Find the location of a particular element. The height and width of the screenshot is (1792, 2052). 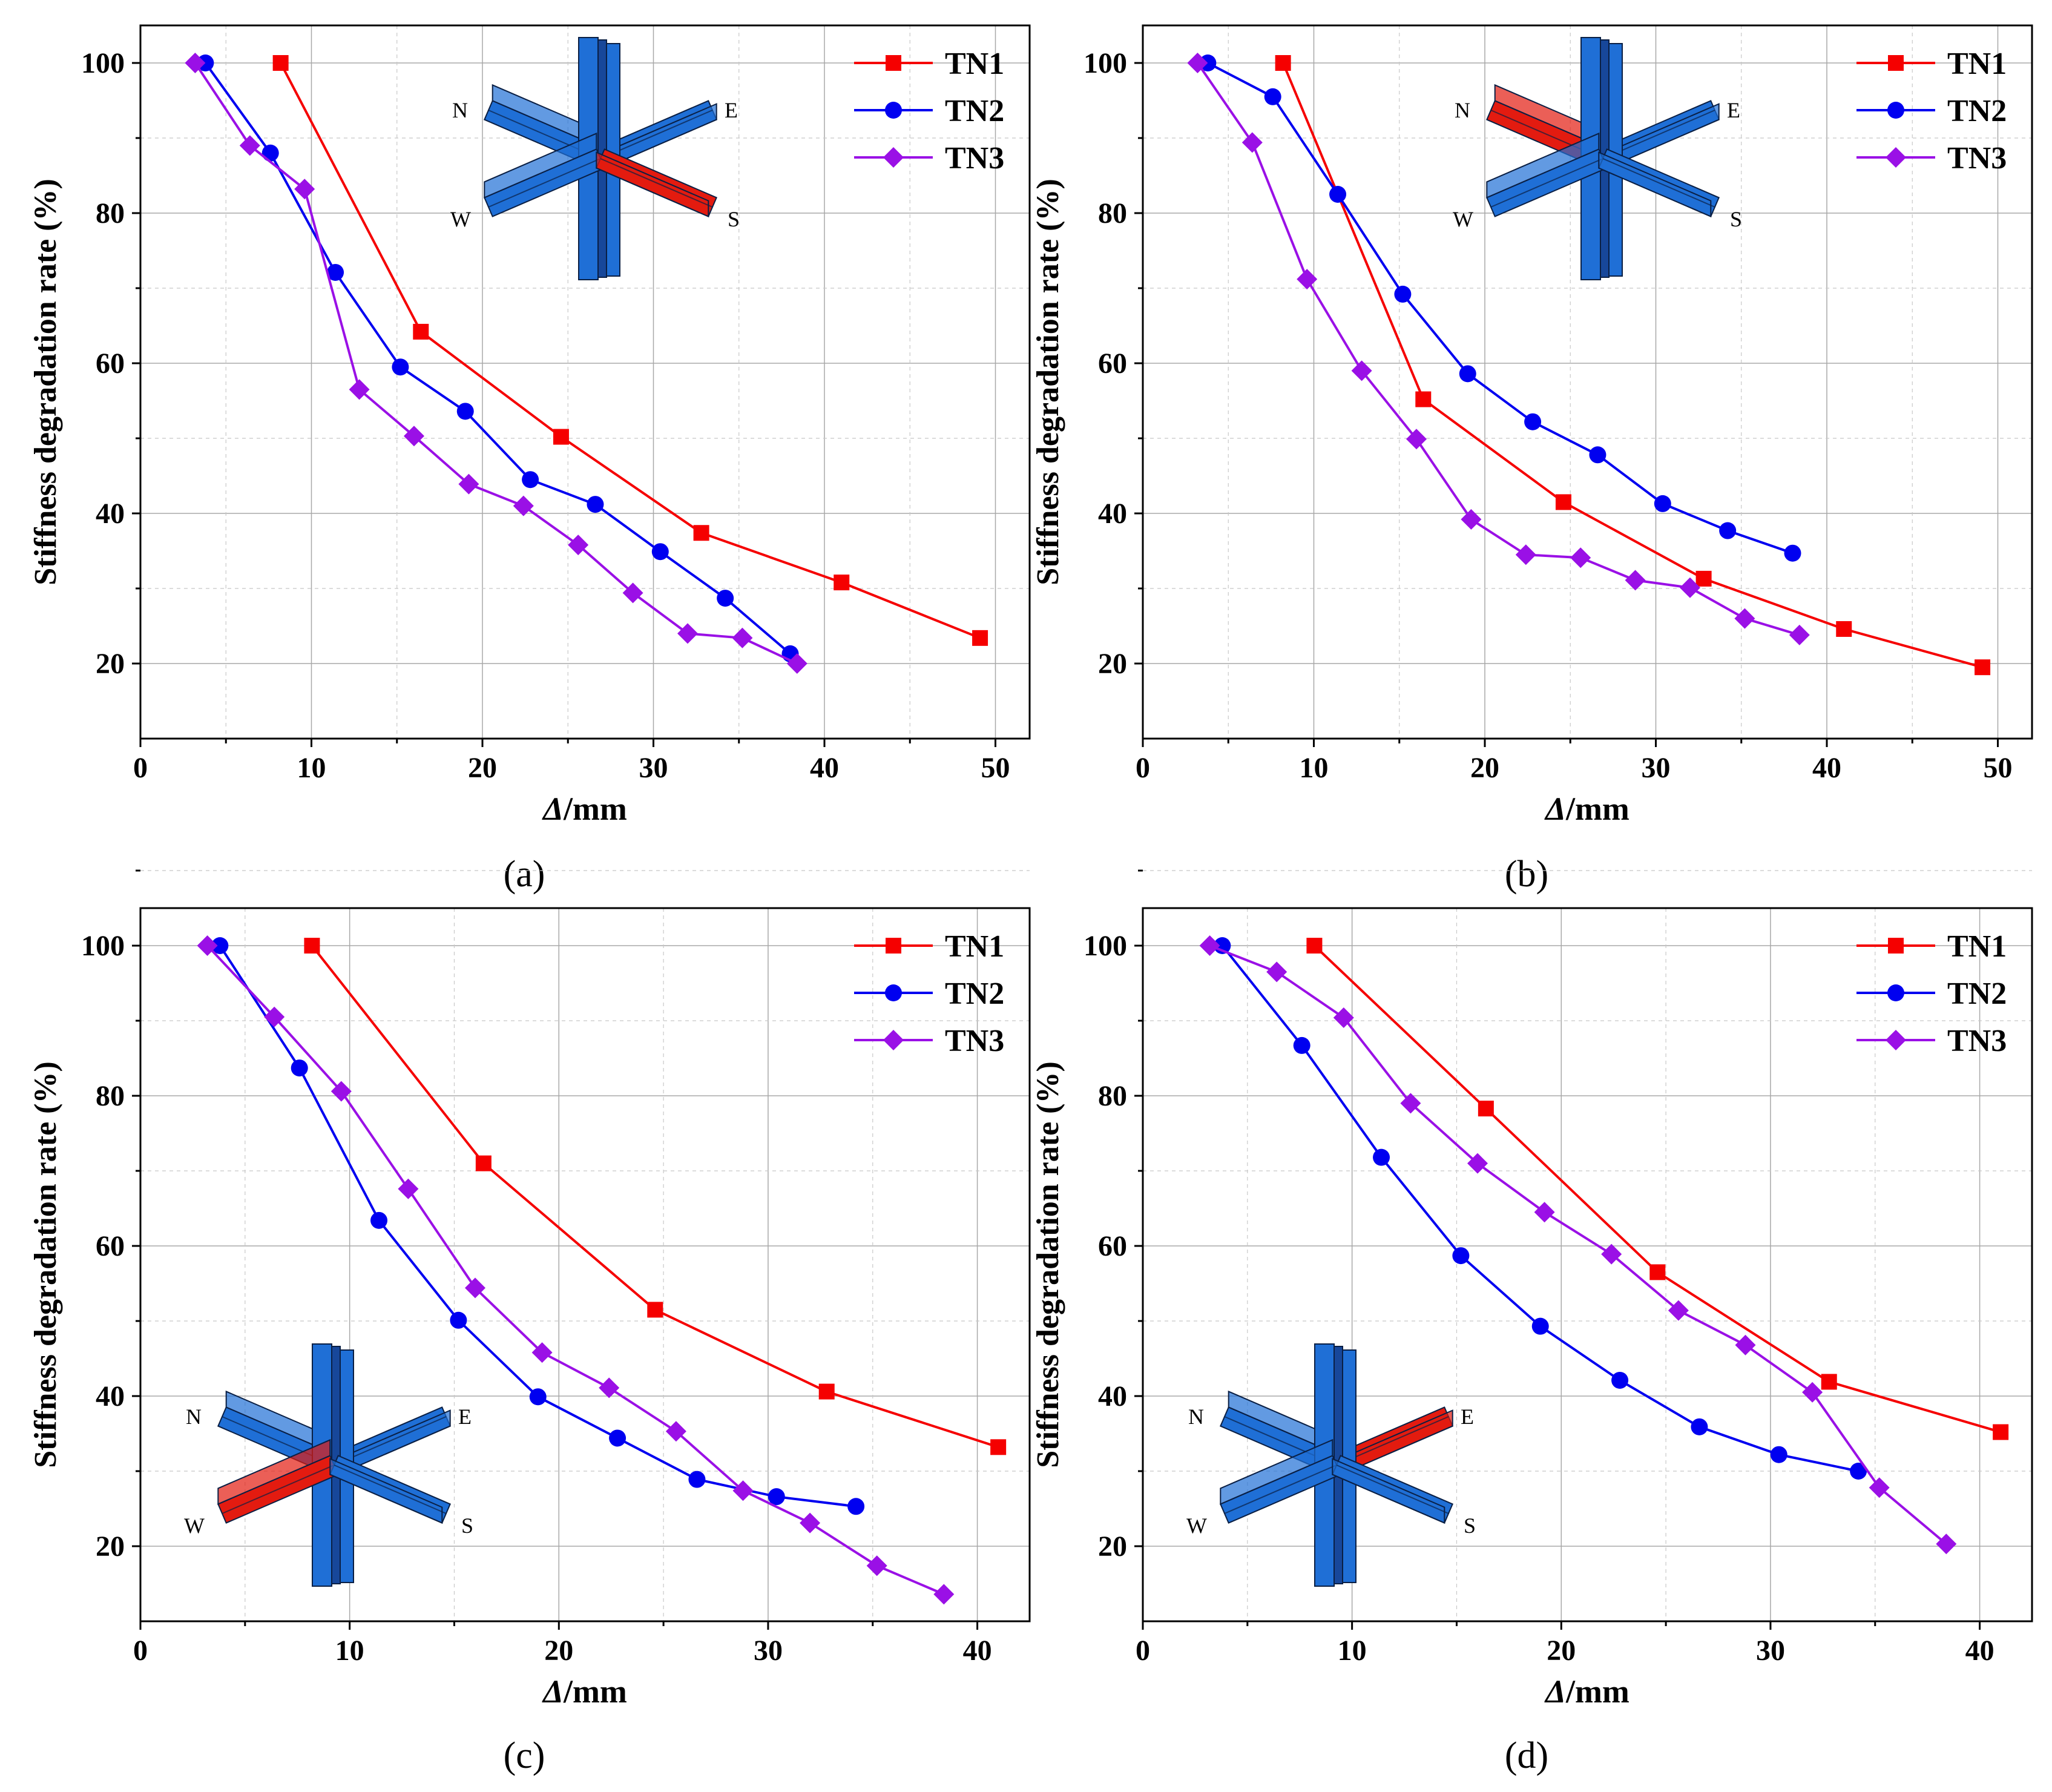

legend-marker-tn3 is located at coordinates (893, 157).